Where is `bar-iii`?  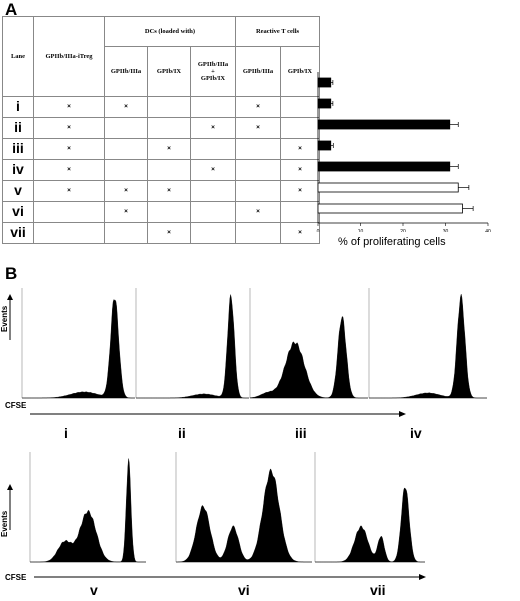
bar-iii is located at coordinates (384, 124).